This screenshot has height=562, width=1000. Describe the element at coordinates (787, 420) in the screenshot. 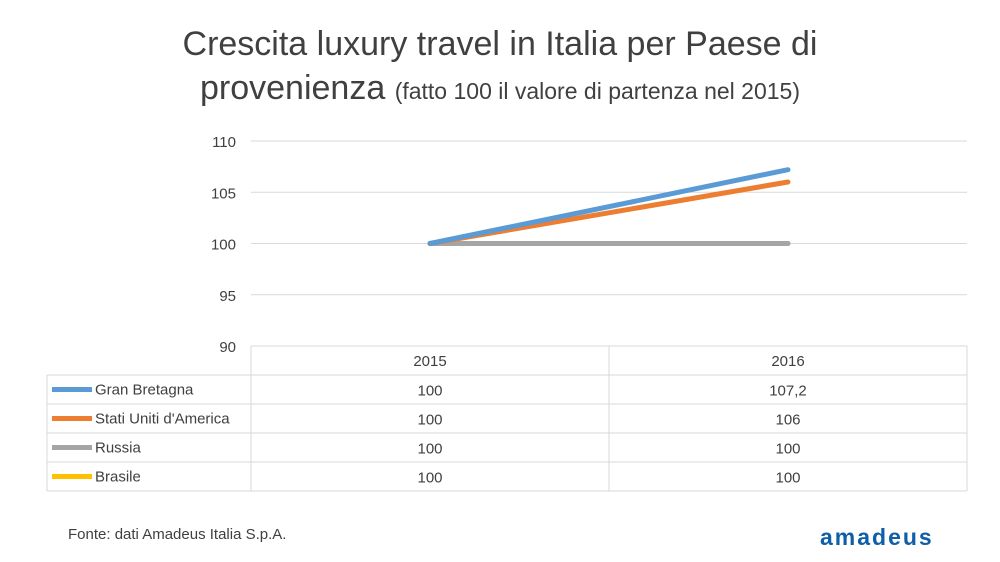

I see `data-label: 106` at that location.